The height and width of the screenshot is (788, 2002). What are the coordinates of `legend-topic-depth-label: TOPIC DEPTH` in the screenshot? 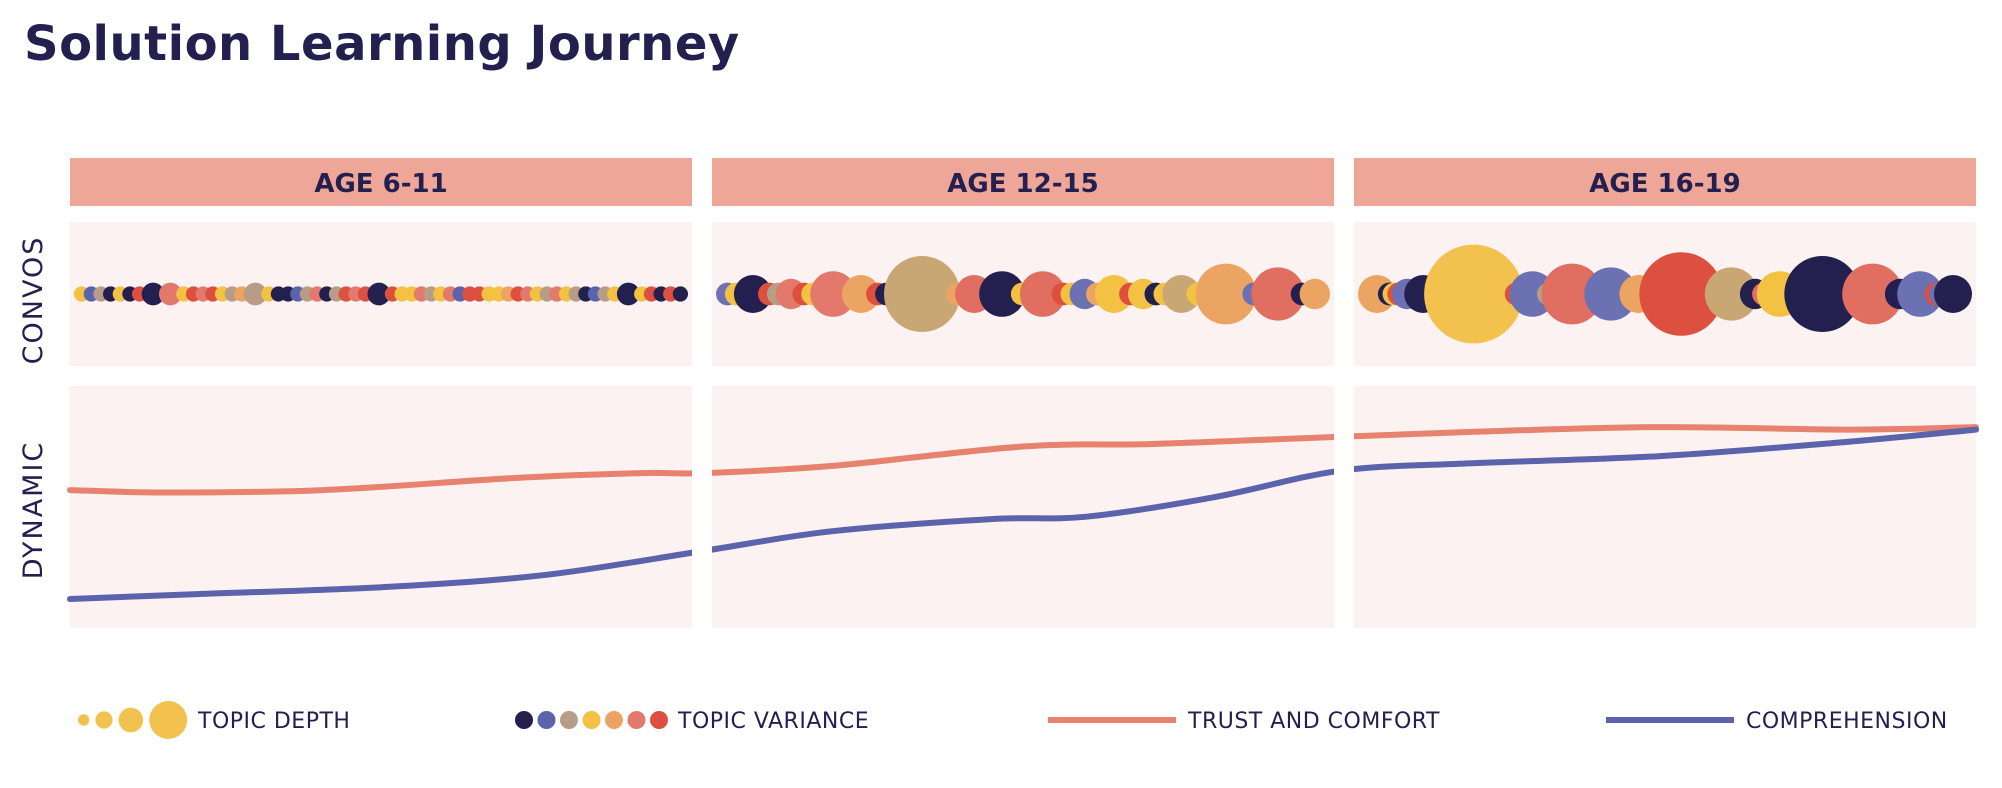 It's located at (273, 721).